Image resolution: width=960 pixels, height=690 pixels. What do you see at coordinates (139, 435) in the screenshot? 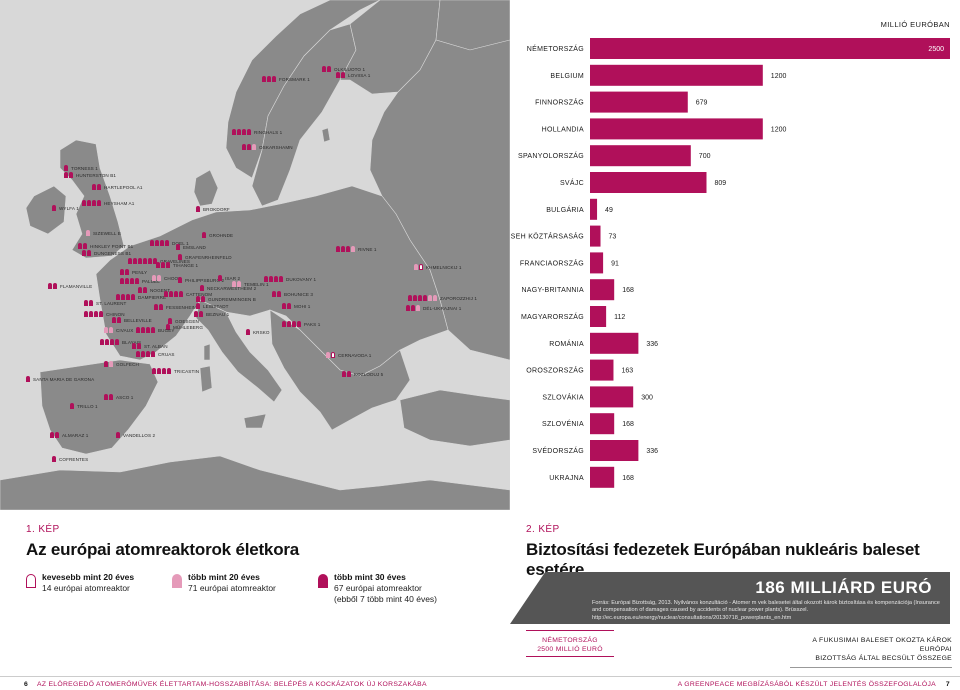
I see `reactor-name: VANDELLOS 2` at bounding box center [139, 435].